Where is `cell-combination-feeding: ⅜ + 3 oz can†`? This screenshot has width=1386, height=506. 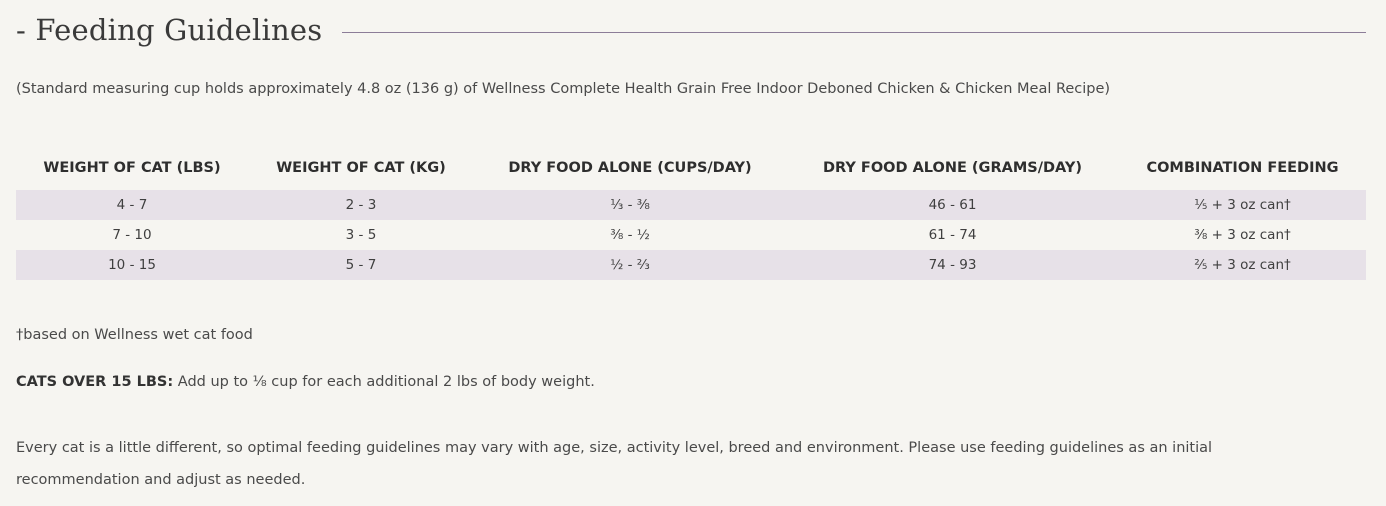
cell-combination-feeding: ⅜ + 3 oz can† is located at coordinates (1242, 235).